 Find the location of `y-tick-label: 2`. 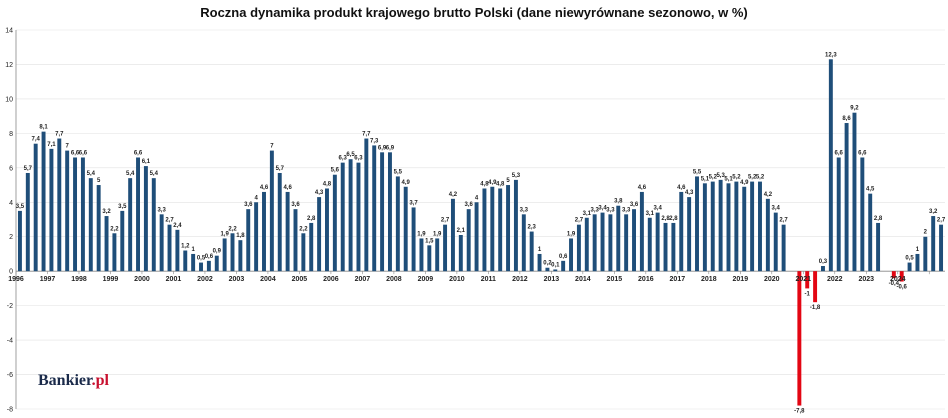

y-tick-label: 2 is located at coordinates (11, 237).